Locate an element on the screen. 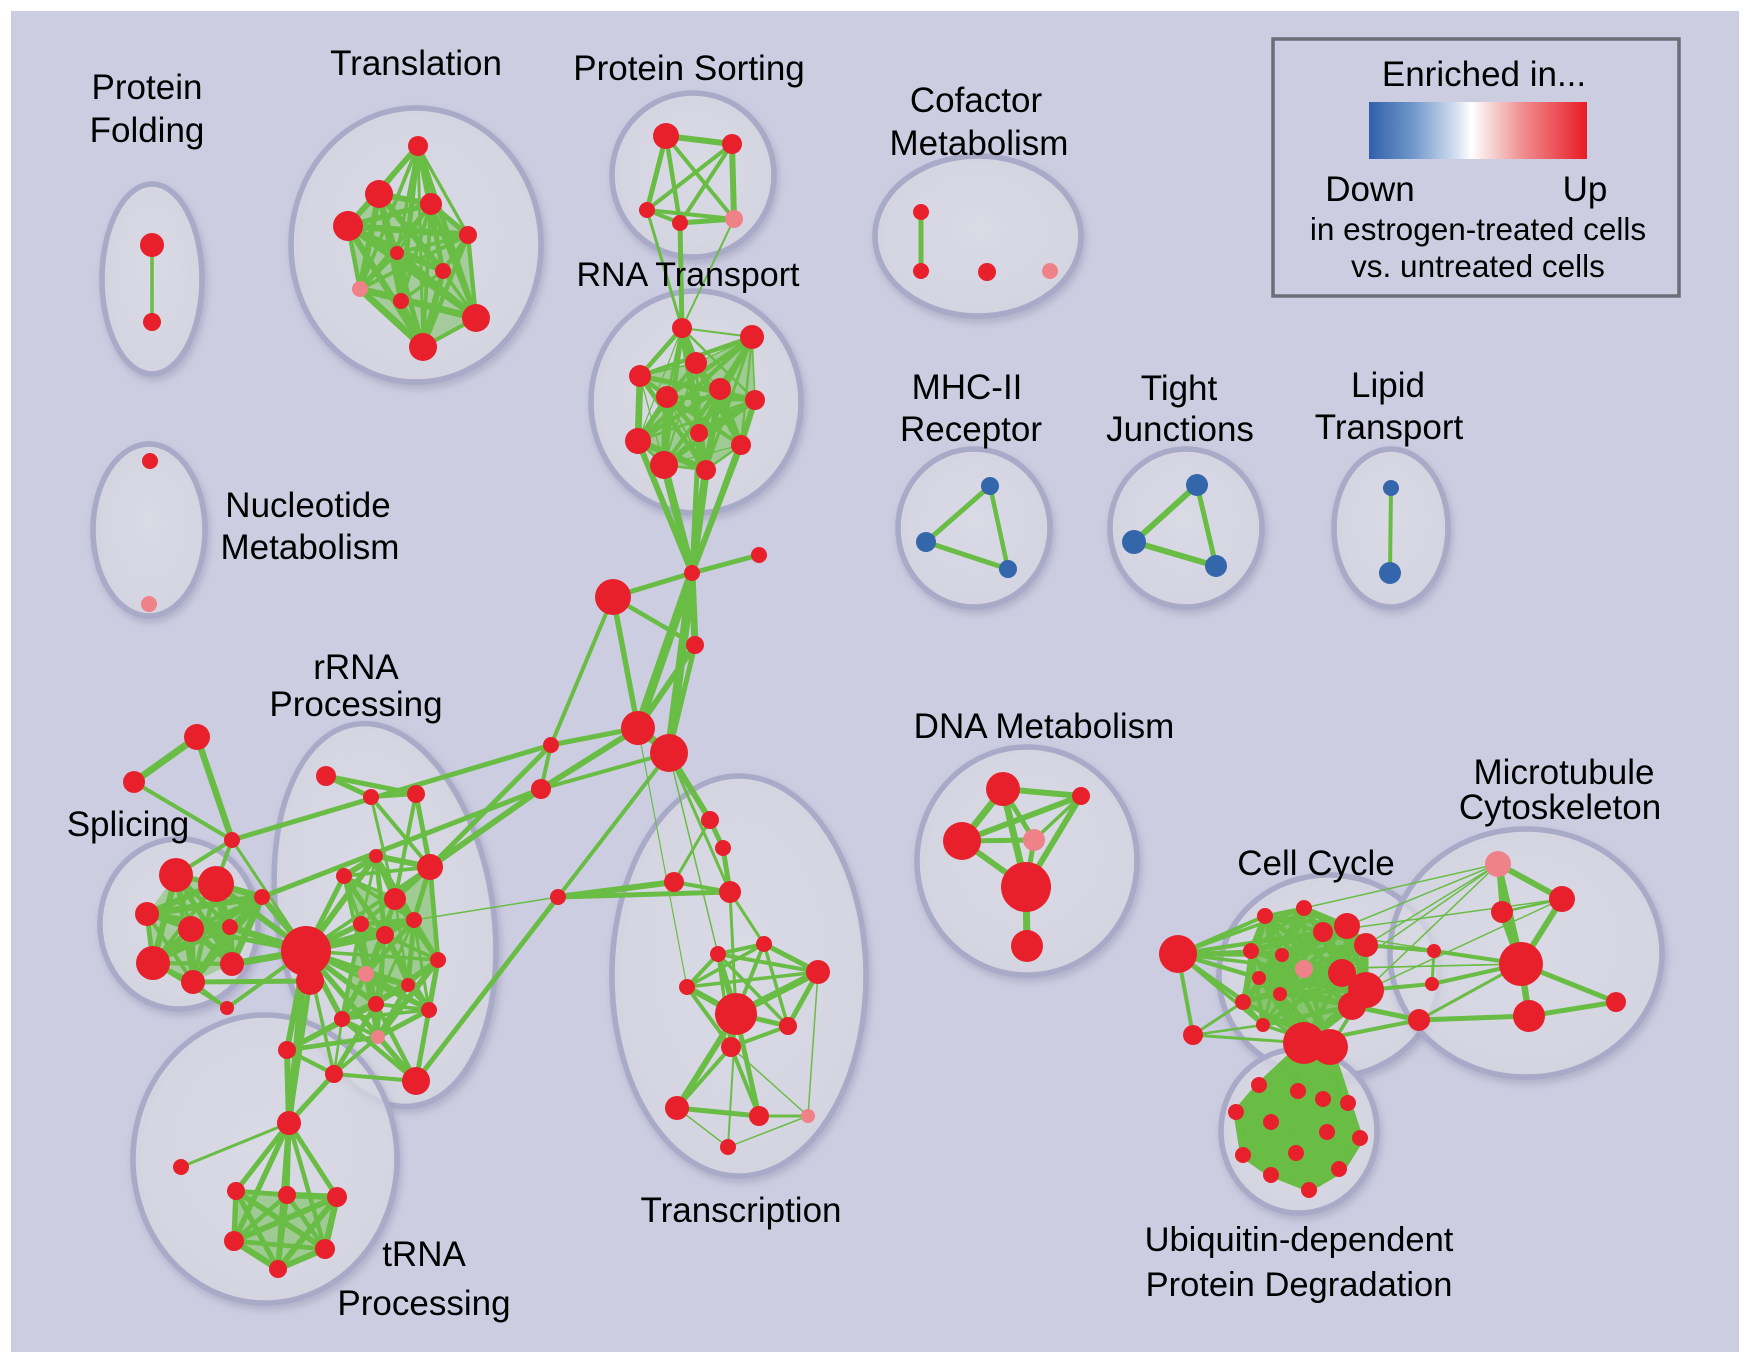 The width and height of the screenshot is (1750, 1360). svg-text: Splicing is located at coordinates (128, 824).